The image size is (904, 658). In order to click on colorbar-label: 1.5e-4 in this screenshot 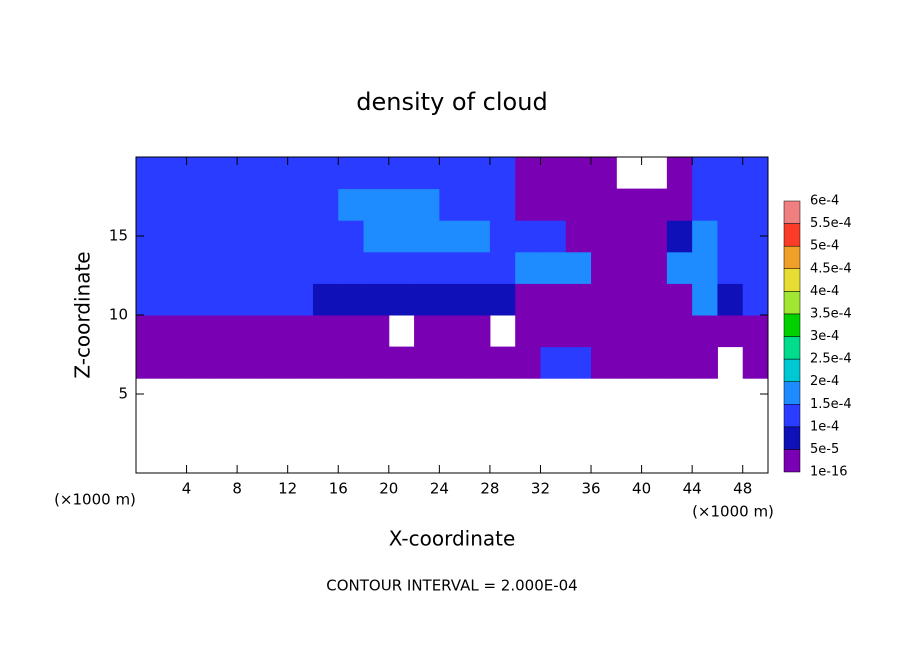, I will do `click(831, 404)`.